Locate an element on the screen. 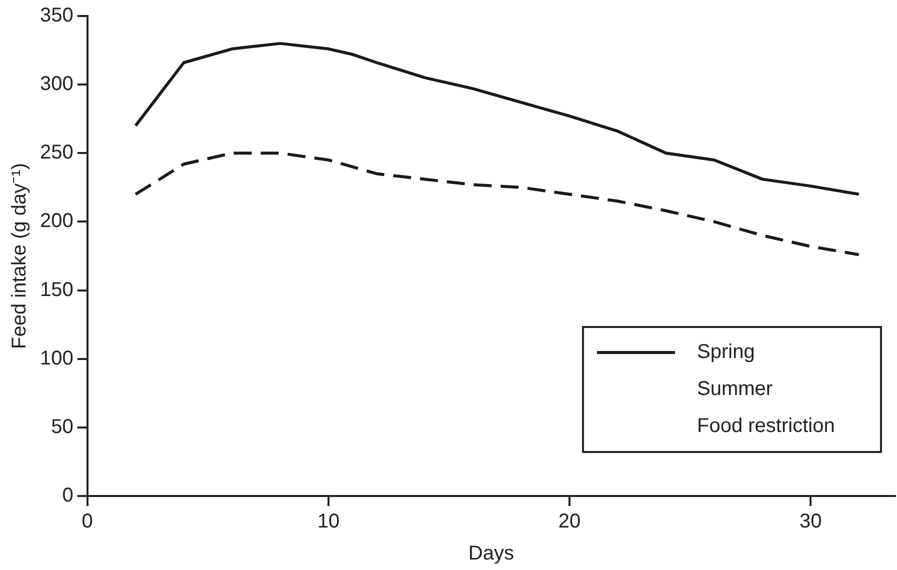 The width and height of the screenshot is (897, 570). y-tick-label: 50 is located at coordinates (62, 427).